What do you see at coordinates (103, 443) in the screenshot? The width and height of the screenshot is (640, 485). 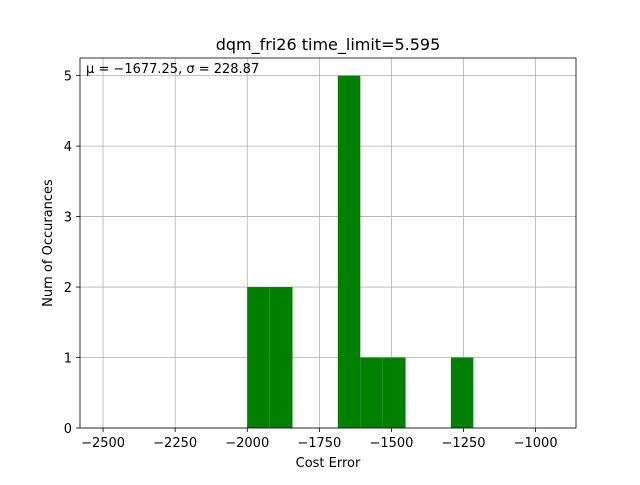 I see `x-tick-label: −2500` at bounding box center [103, 443].